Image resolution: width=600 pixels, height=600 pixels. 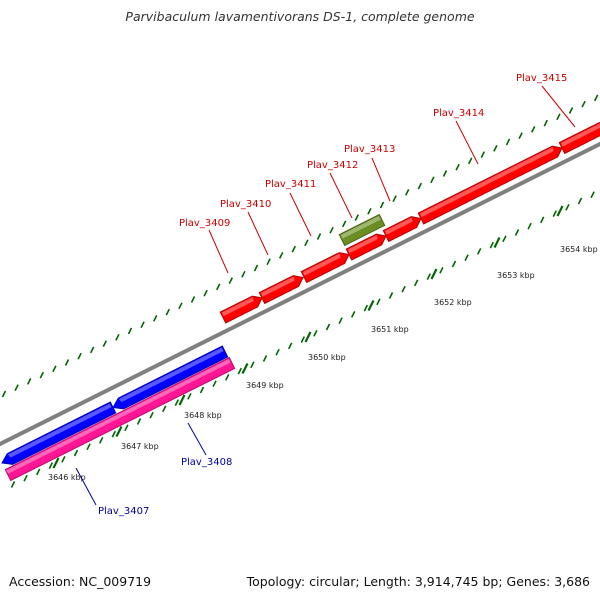 I want to click on gene-label: Plav_3412, so click(x=332, y=165).